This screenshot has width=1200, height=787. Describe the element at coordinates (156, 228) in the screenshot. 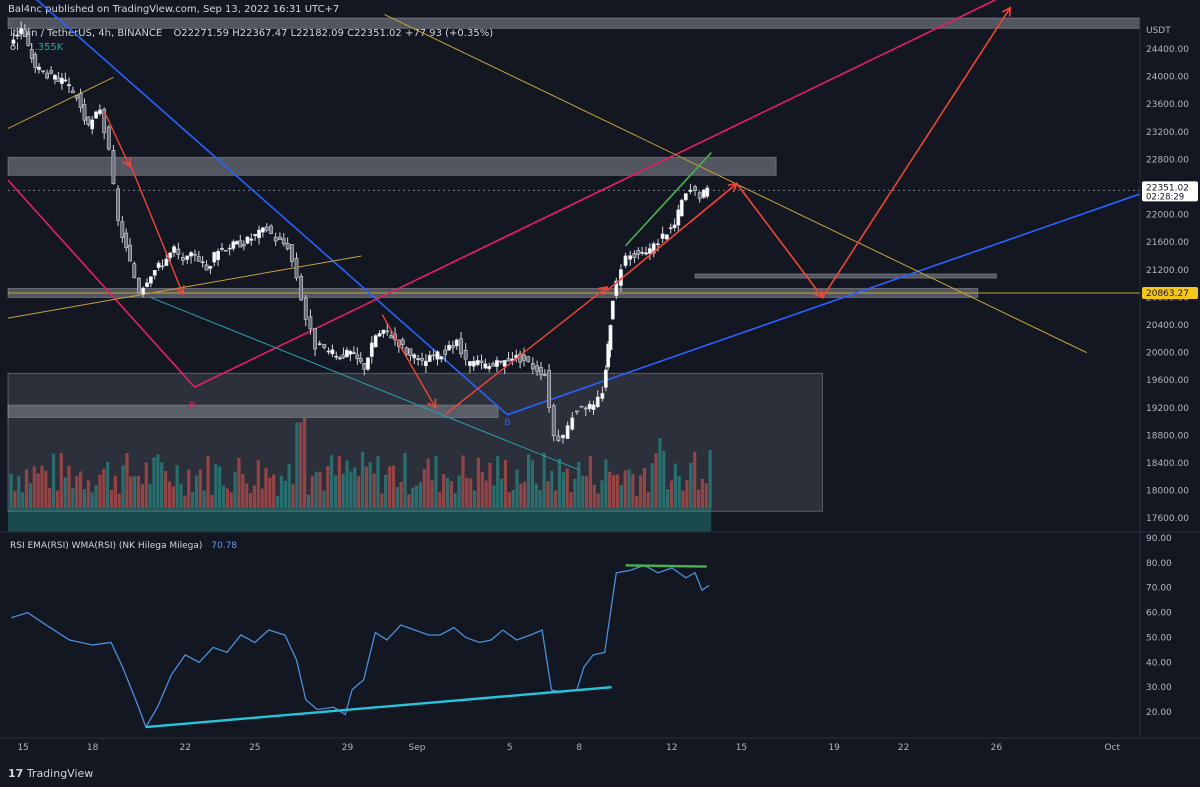

I see `red-arrow` at that location.